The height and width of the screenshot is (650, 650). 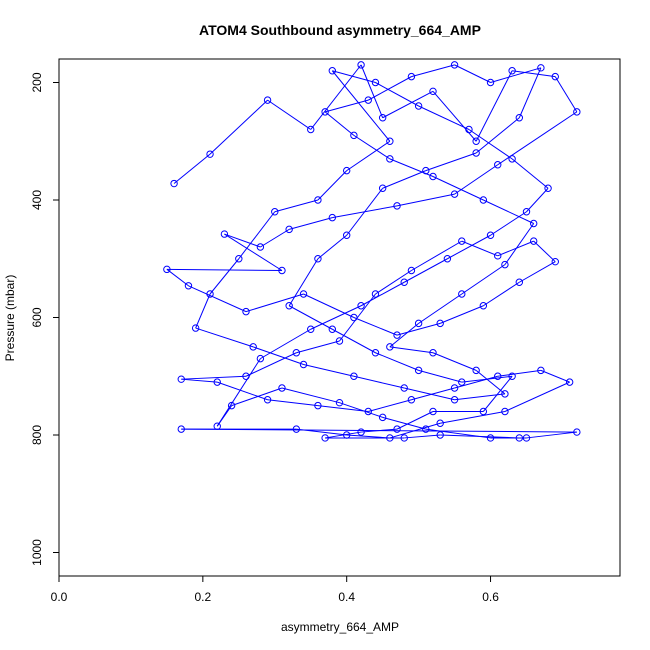 I want to click on y-tick-label: 400, so click(x=37, y=200).